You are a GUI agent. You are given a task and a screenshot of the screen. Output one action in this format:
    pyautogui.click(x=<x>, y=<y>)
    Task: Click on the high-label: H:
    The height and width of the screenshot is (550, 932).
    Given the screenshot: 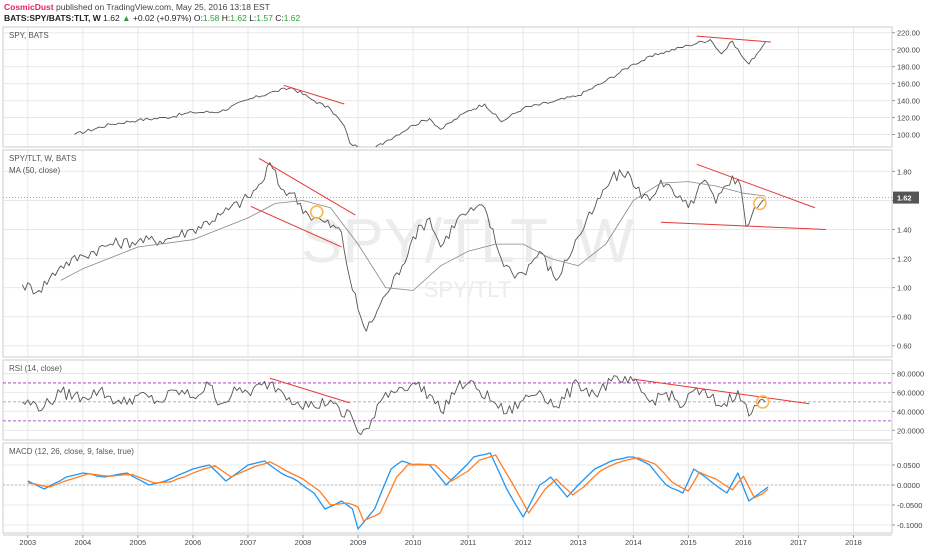 What is the action you would take?
    pyautogui.click(x=226, y=18)
    